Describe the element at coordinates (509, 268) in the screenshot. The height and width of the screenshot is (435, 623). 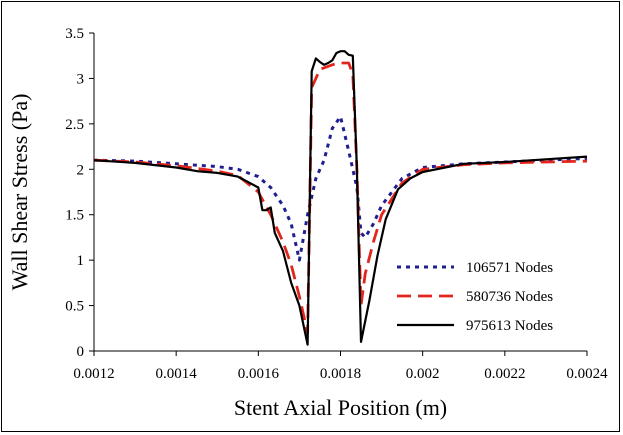
I see `legend-label: 106571 Nodes` at that location.